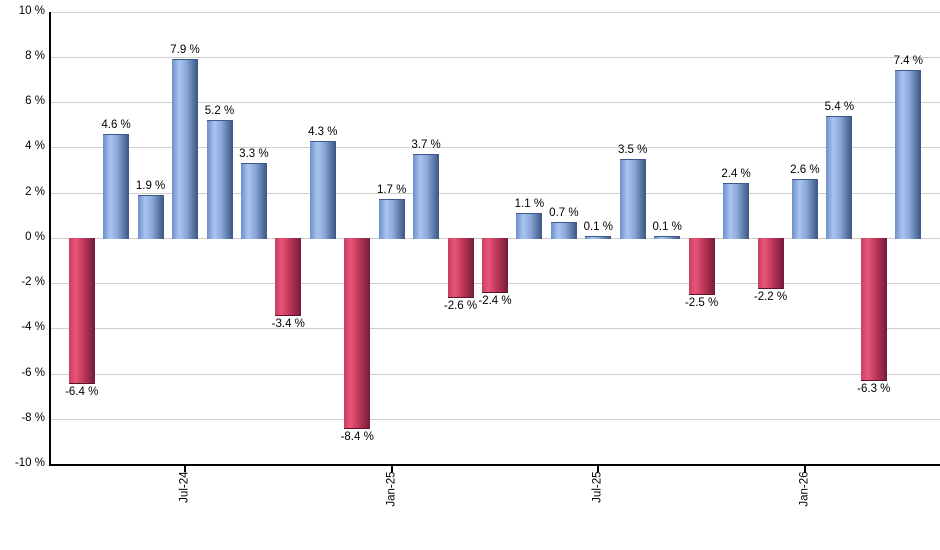  What do you see at coordinates (736, 174) in the screenshot?
I see `bar-value-label: 2.4 %` at bounding box center [736, 174].